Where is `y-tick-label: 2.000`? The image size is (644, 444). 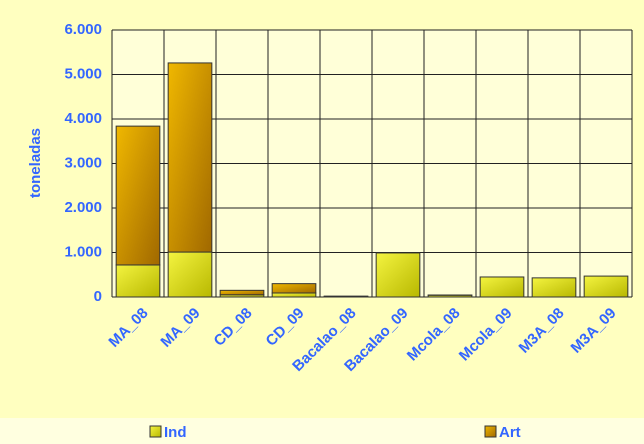 y-tick-label: 2.000 is located at coordinates (83, 207).